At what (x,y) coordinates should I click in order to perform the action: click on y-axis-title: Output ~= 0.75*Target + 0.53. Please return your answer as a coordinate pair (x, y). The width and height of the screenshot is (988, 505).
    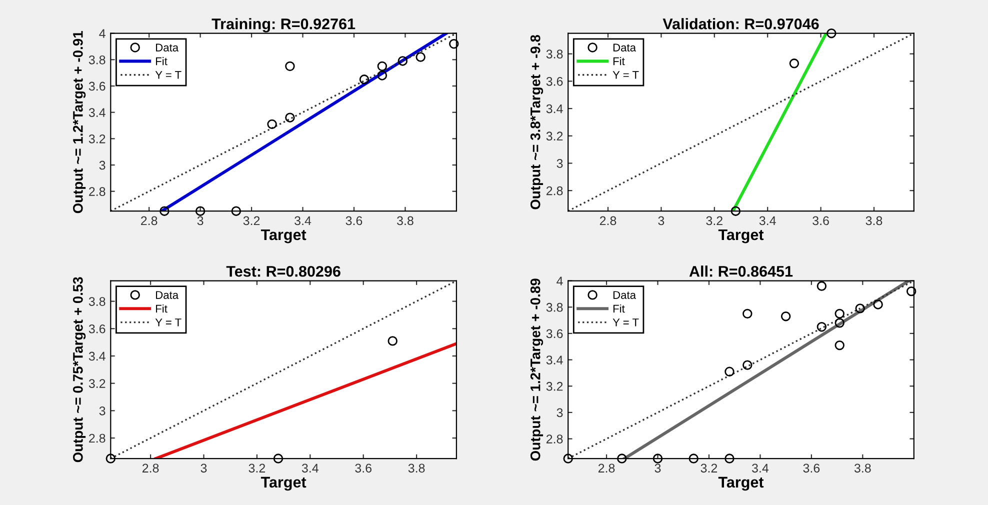
    Looking at the image, I should click on (79, 369).